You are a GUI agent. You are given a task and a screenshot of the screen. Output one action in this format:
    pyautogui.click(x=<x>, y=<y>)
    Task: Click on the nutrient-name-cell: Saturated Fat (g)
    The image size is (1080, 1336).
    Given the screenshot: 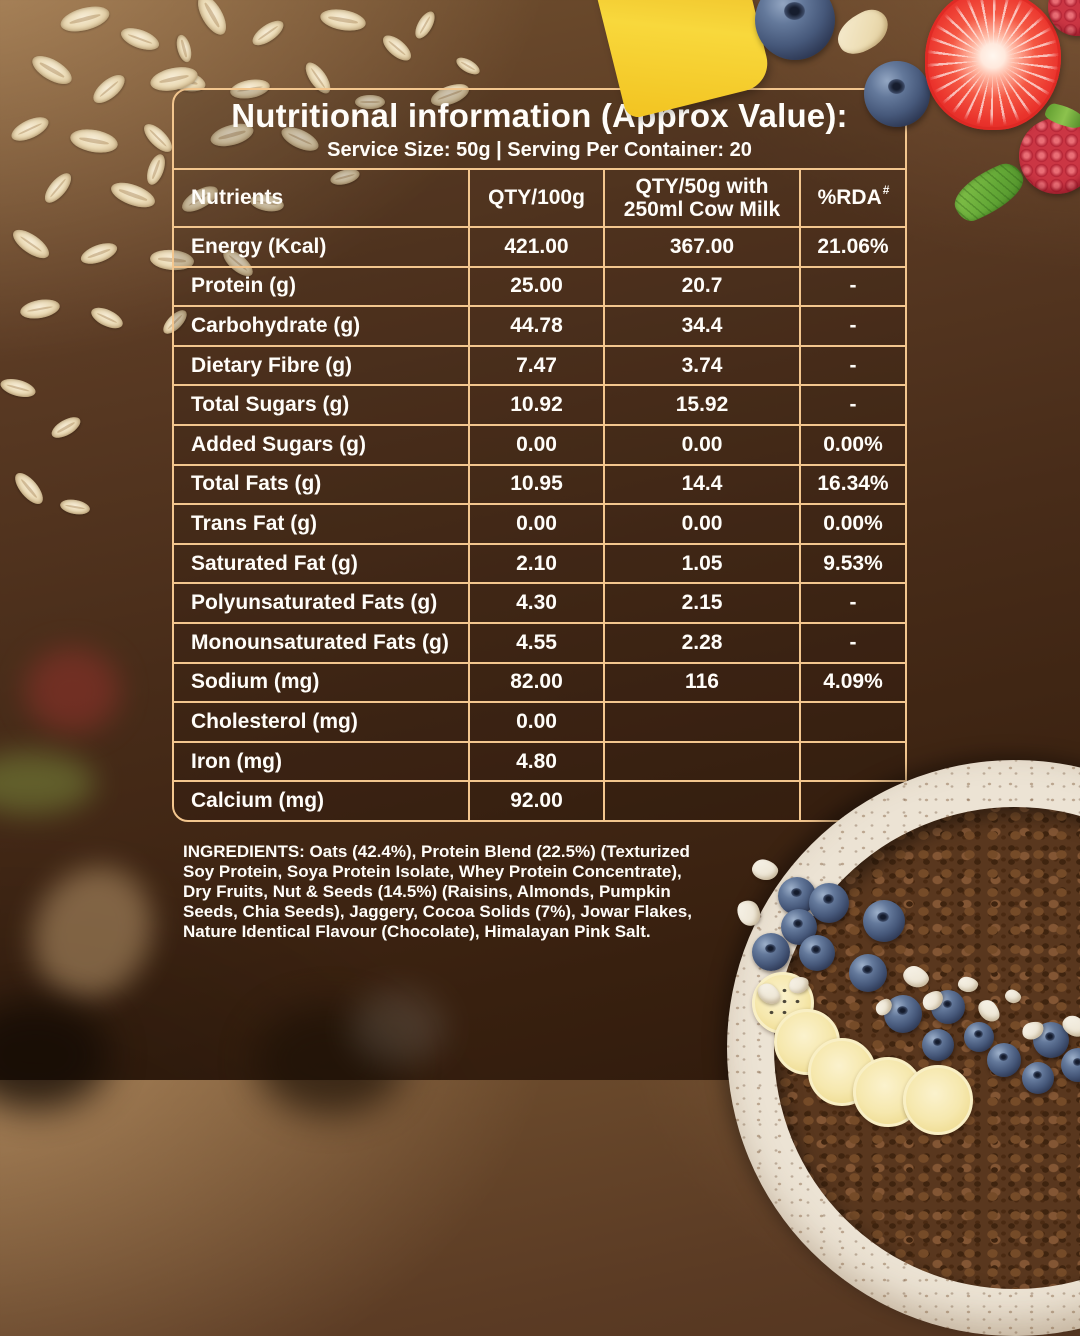 What is the action you would take?
    pyautogui.click(x=321, y=562)
    